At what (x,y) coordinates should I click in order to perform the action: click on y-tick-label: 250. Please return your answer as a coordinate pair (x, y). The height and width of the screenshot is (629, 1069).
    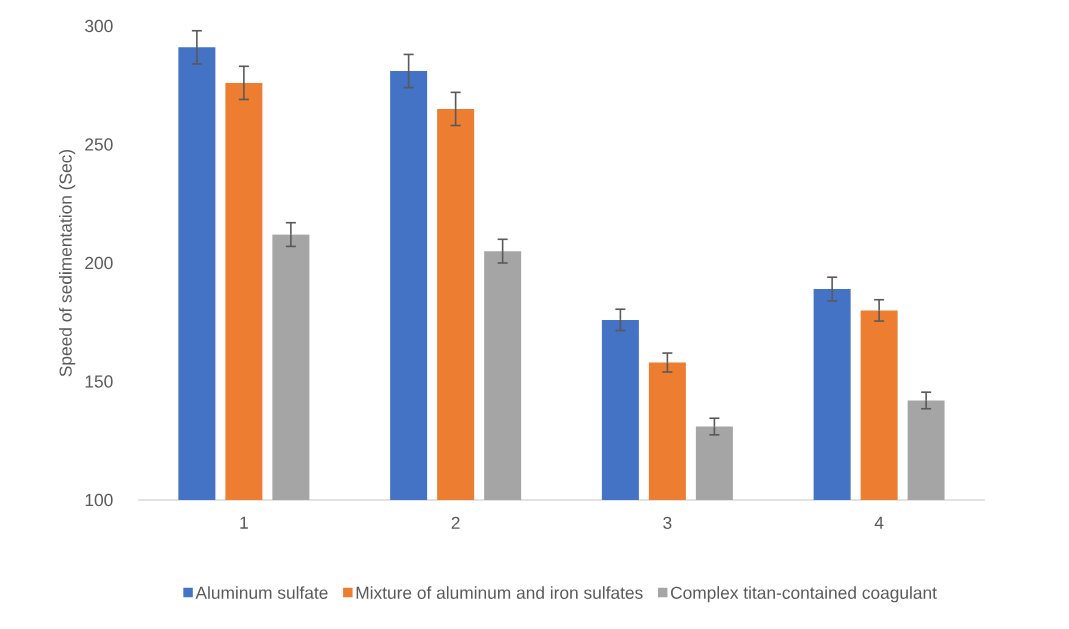
    Looking at the image, I should click on (99, 144).